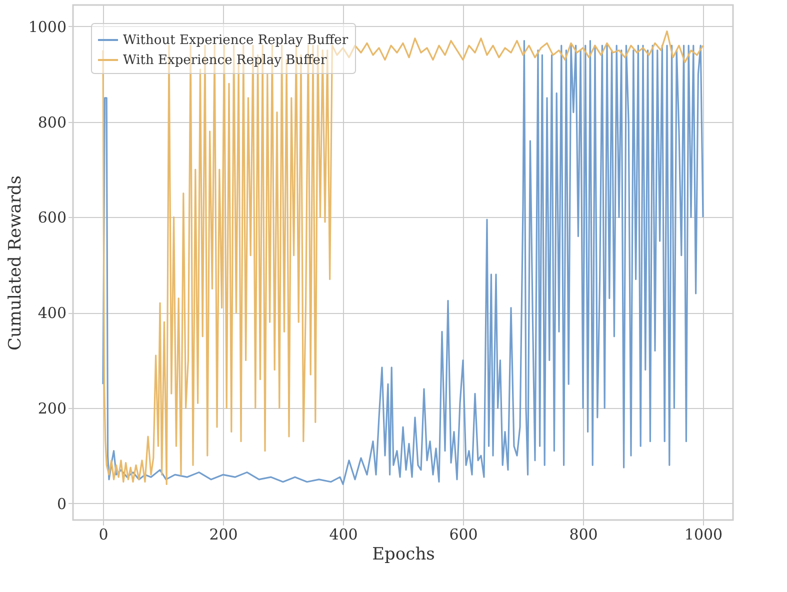  What do you see at coordinates (343, 535) in the screenshot?
I see `x-tick-label: 400` at bounding box center [343, 535].